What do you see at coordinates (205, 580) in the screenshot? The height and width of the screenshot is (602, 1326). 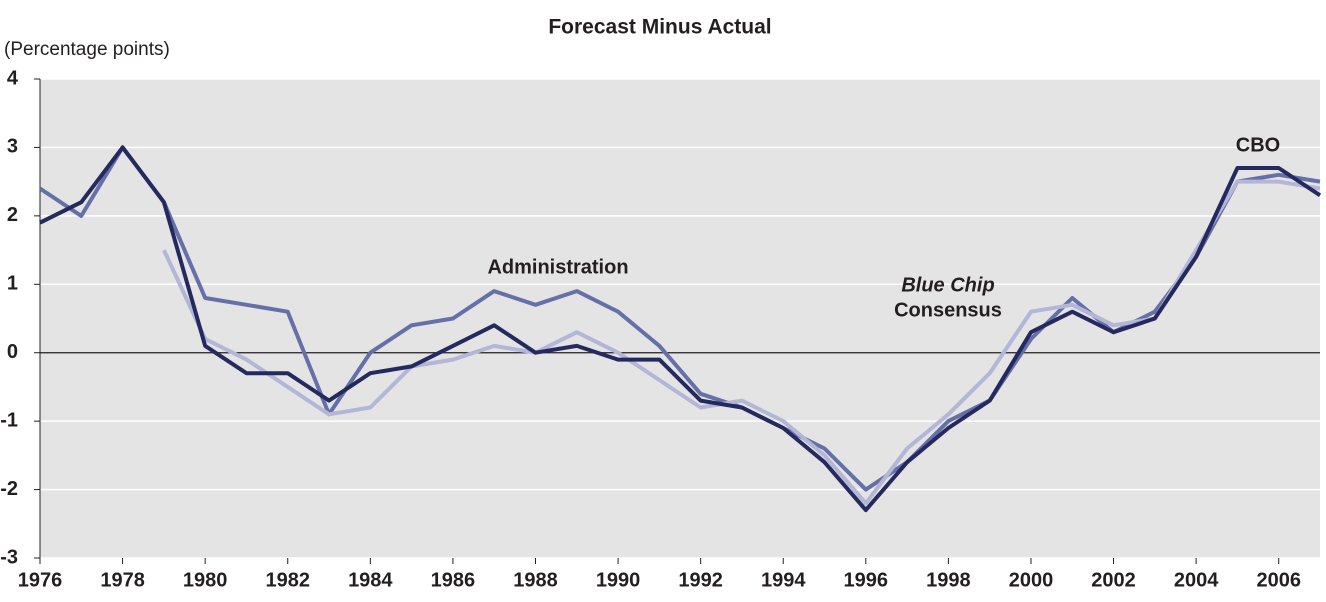 I see `x-tick-label: 1980` at bounding box center [205, 580].